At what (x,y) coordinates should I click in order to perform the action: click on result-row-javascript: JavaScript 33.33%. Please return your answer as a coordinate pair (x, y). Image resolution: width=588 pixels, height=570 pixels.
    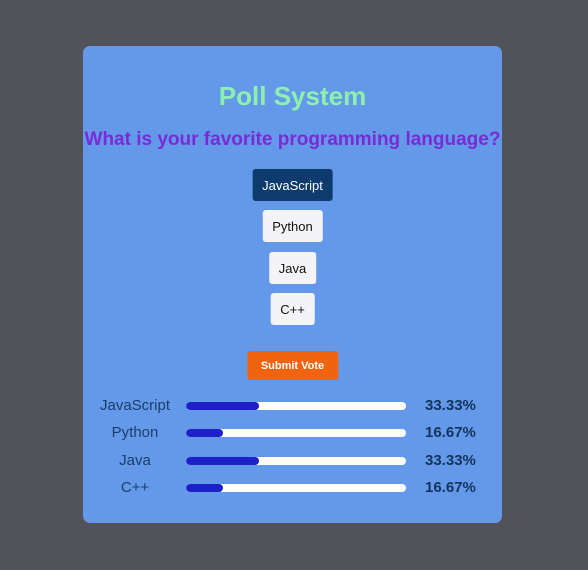
    Looking at the image, I should click on (292, 406).